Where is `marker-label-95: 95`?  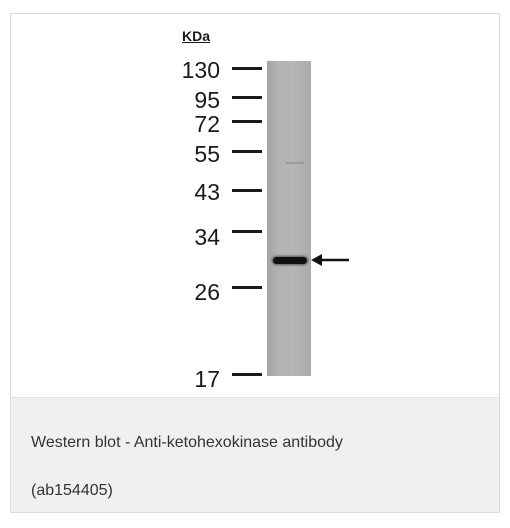 marker-label-95: 95 is located at coordinates (207, 100).